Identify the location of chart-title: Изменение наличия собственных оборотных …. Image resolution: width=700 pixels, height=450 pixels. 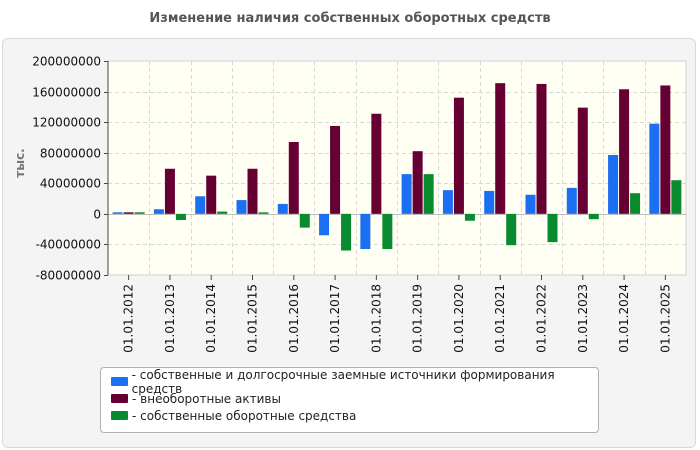
(350, 18).